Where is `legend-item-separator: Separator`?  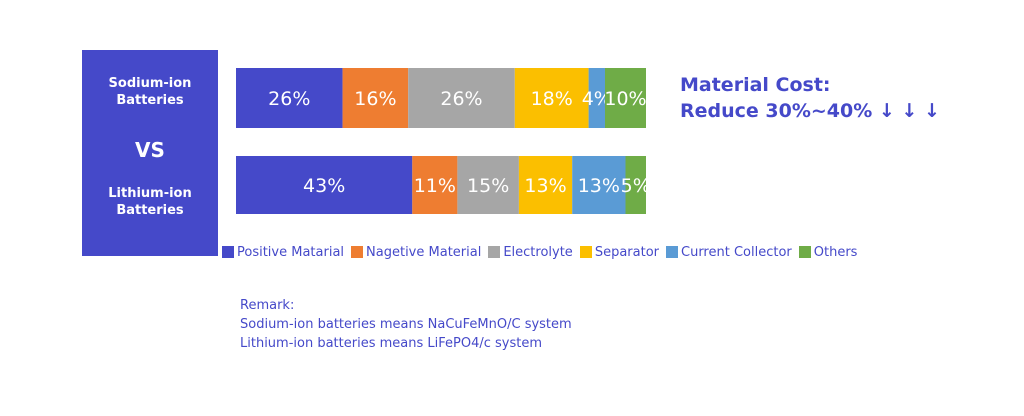
legend-item-separator: Separator is located at coordinates (619, 252).